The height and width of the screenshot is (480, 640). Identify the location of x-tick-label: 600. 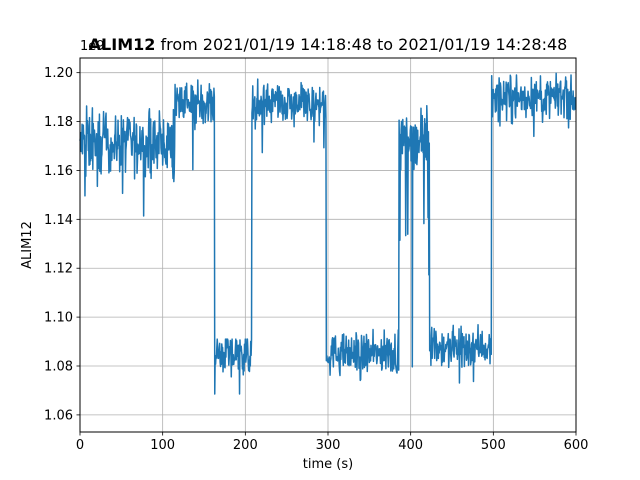
(576, 445).